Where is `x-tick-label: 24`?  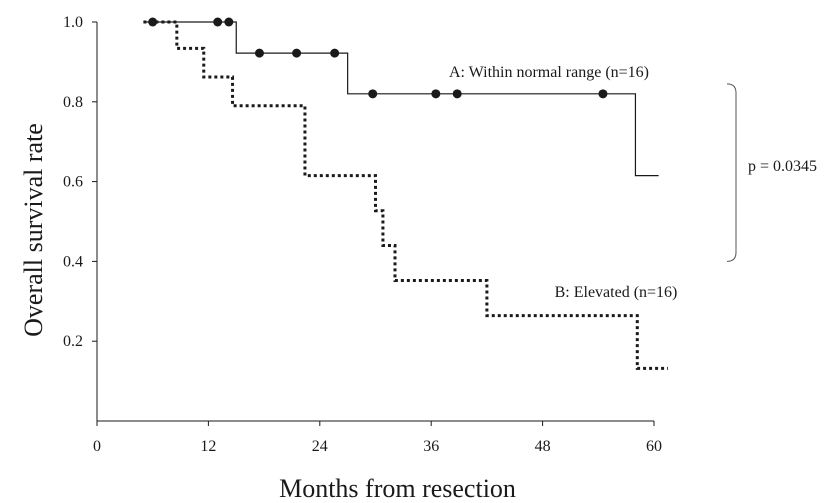 x-tick-label: 24 is located at coordinates (320, 446).